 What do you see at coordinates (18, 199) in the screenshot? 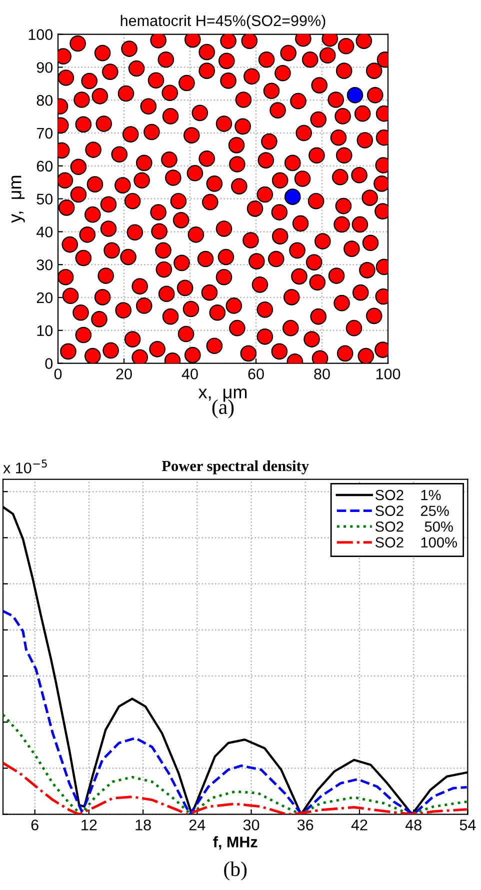
I see `y-axis-title: y, μm` at bounding box center [18, 199].